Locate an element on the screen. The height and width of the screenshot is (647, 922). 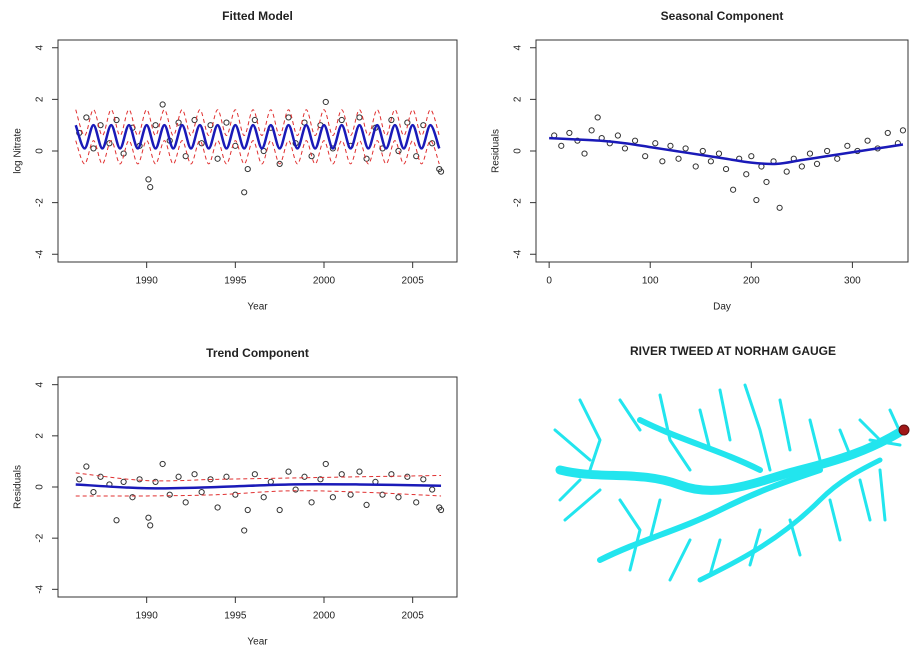
x-tick-label: 1995 is located at coordinates (235, 616).